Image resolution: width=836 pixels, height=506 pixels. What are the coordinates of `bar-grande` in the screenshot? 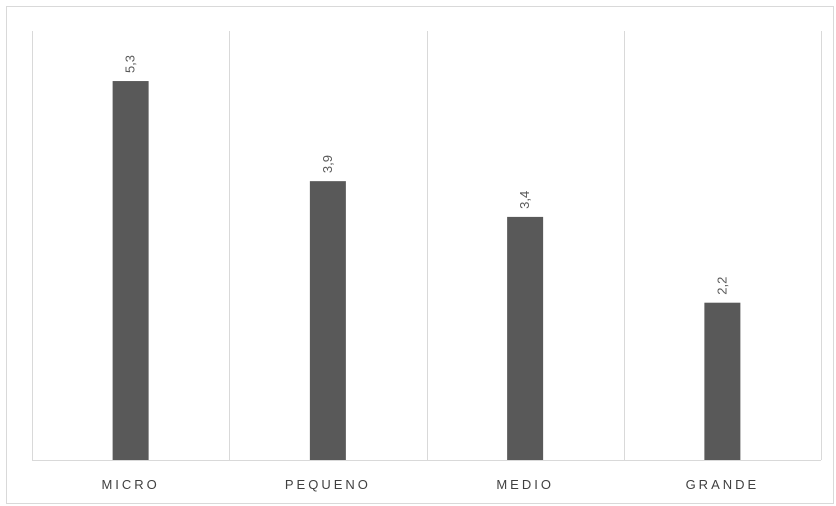 It's located at (722, 381).